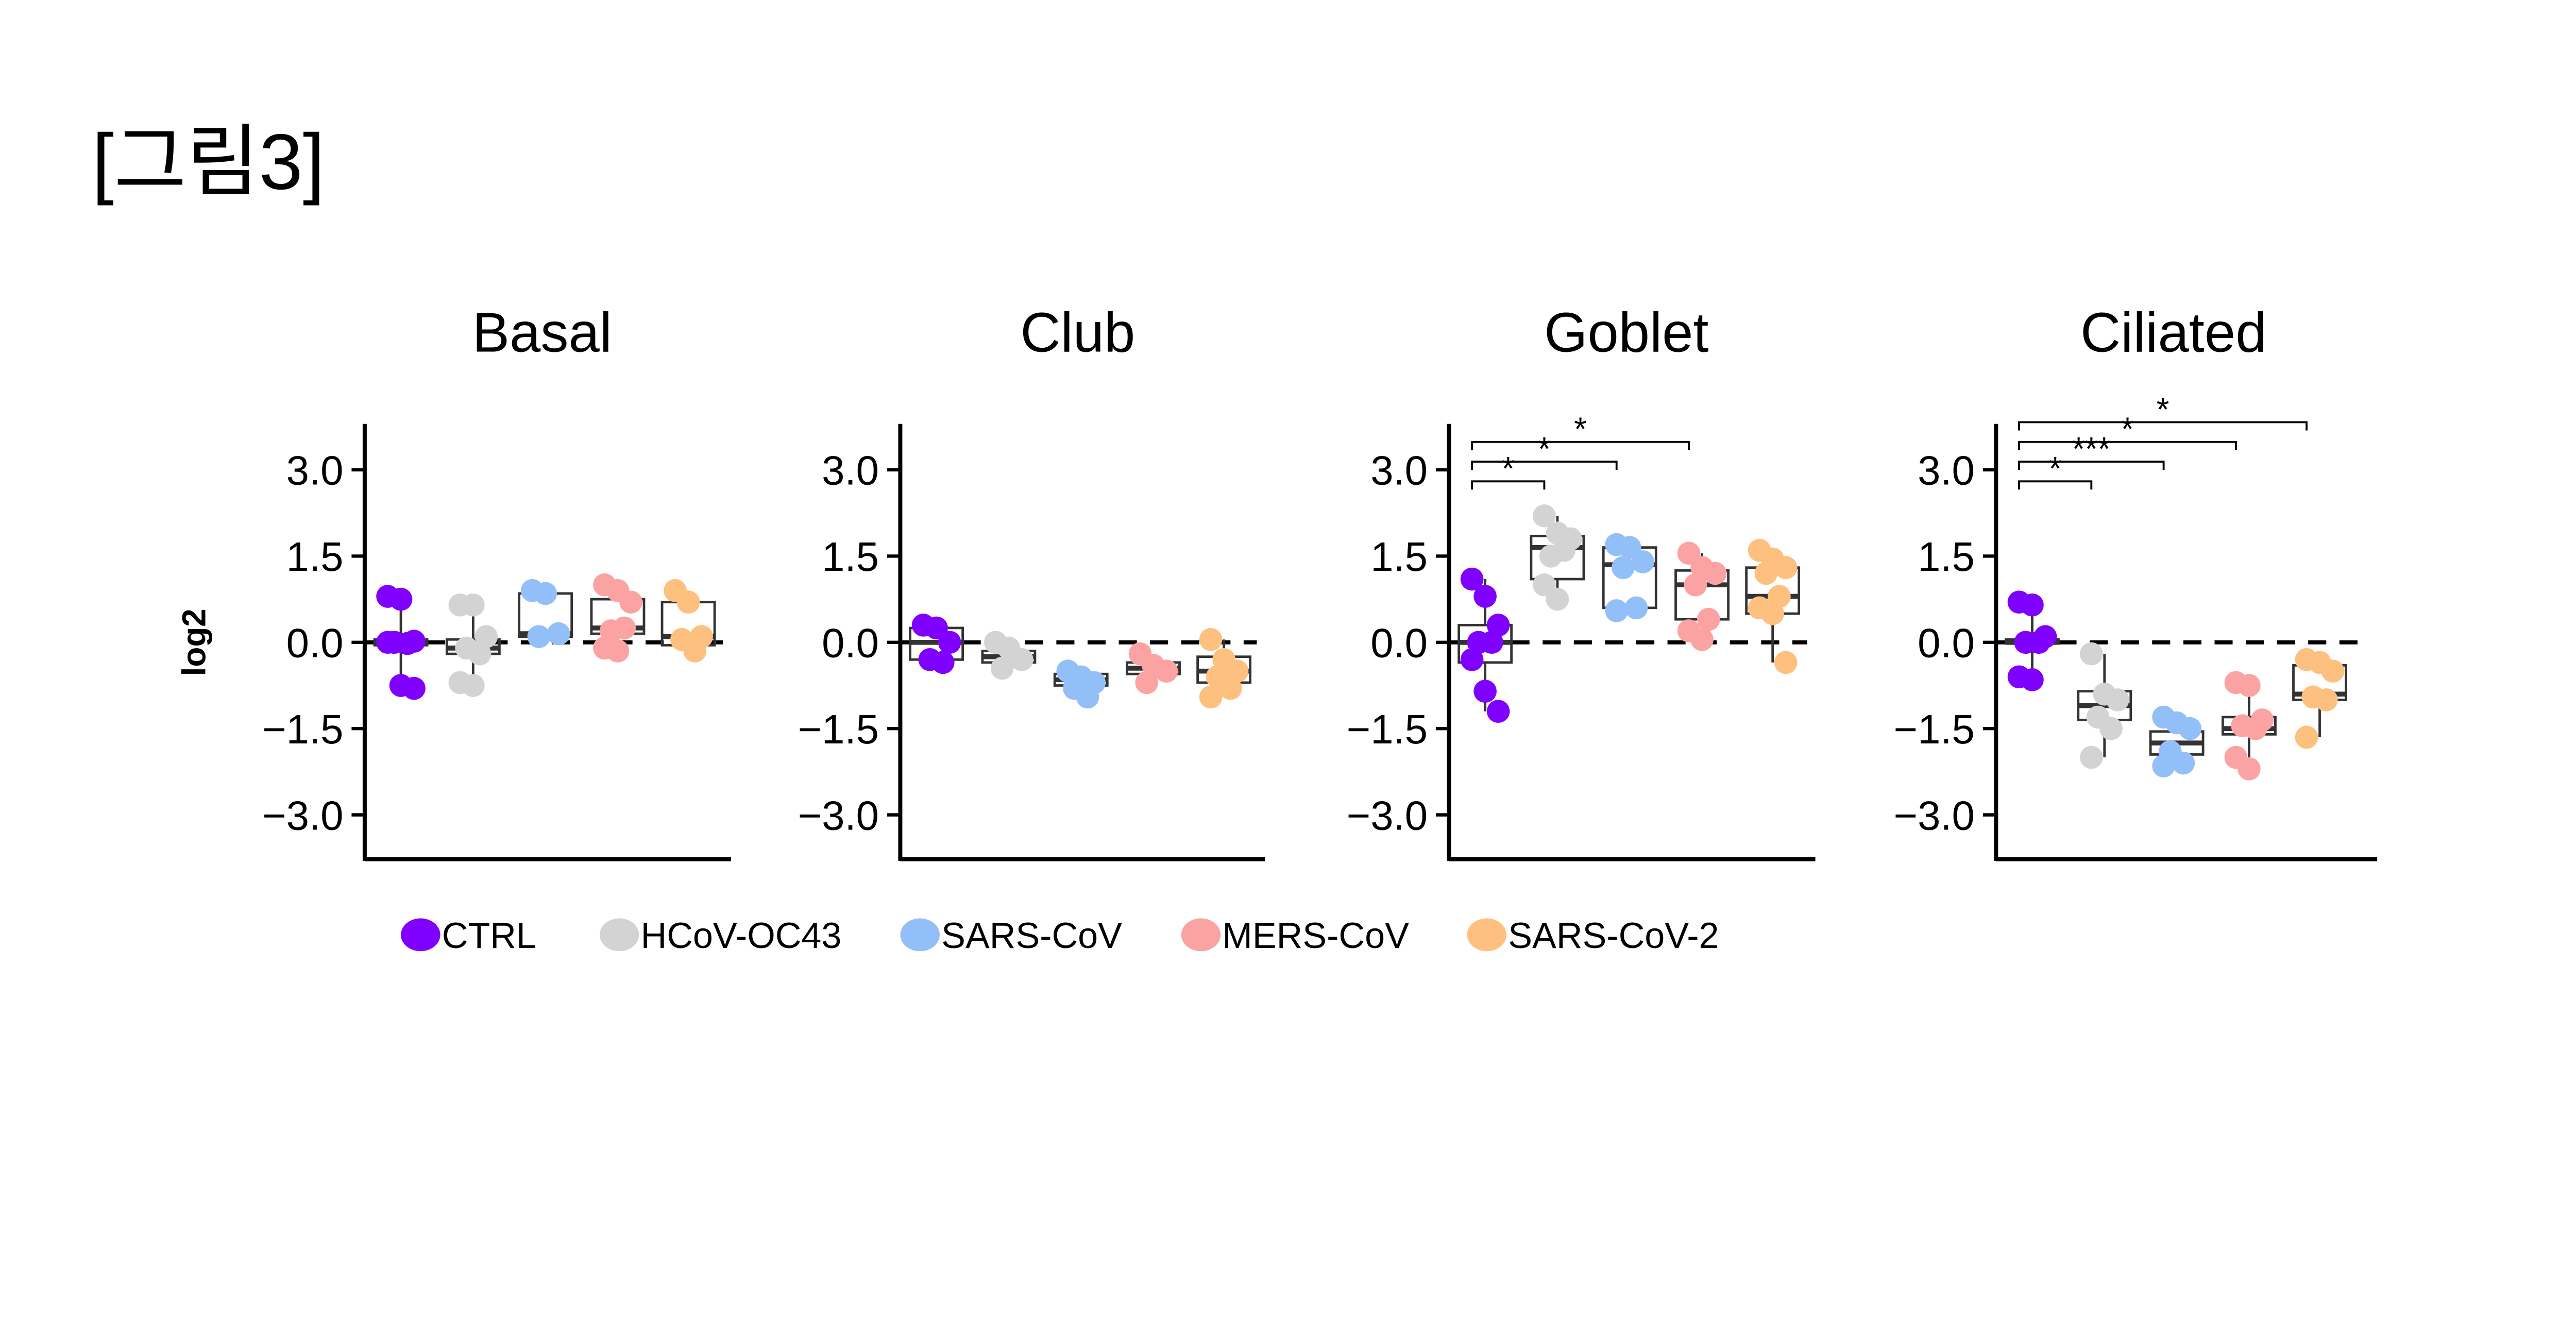  I want to click on legend: CTRL HCoV-OC43 SARS-CoV MERS-CoV SARS-CoV-2, so click(1060, 936).